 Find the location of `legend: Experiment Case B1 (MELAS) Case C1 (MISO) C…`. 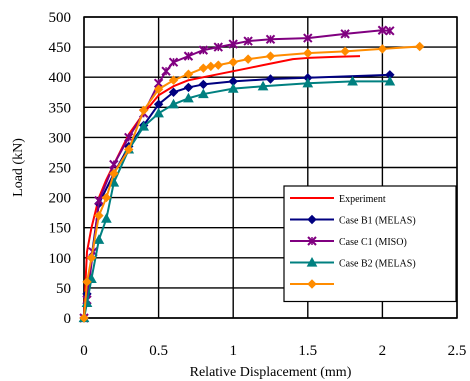

legend: Experiment Case B1 (MELAS) Case C1 (MISO) C… is located at coordinates (370, 244).